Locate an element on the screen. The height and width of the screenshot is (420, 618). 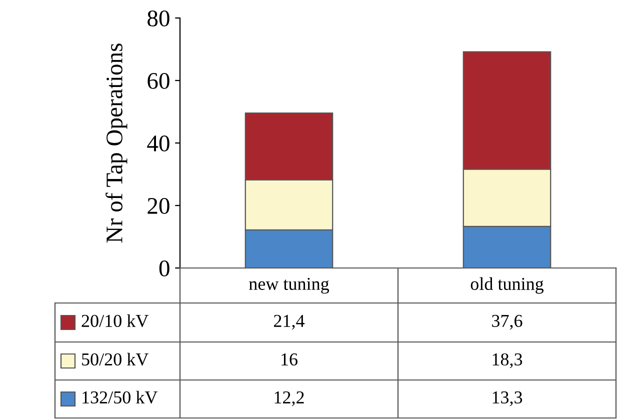
x-tick-label: new tuning is located at coordinates (289, 286).